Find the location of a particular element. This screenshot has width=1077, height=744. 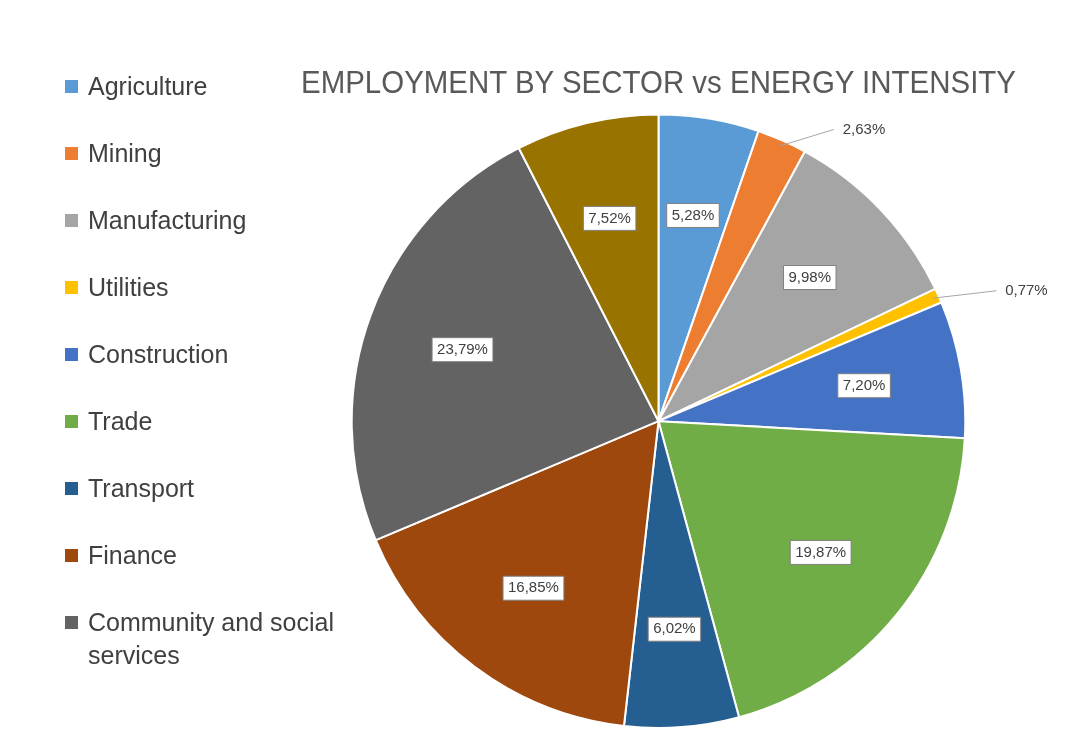

data-label: 6,02% is located at coordinates (674, 628).